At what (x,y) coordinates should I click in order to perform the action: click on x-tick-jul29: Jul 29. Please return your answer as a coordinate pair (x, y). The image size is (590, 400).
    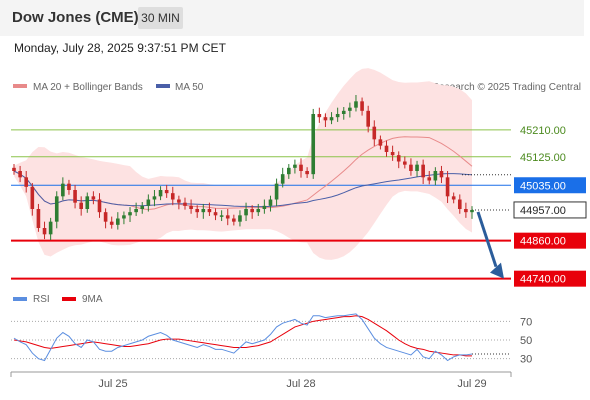
    Looking at the image, I should click on (471, 384).